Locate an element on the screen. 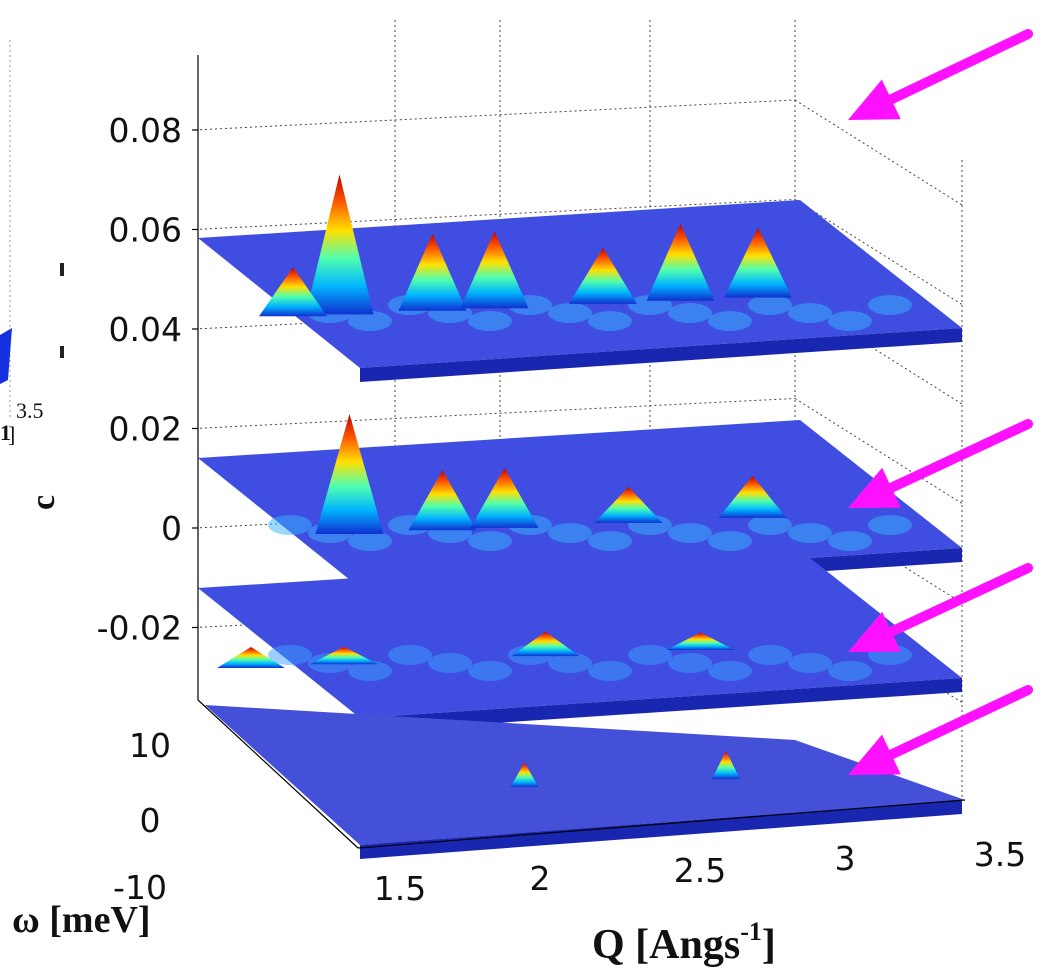 The height and width of the screenshot is (971, 1043). x-tick-label: 3 is located at coordinates (845, 858).